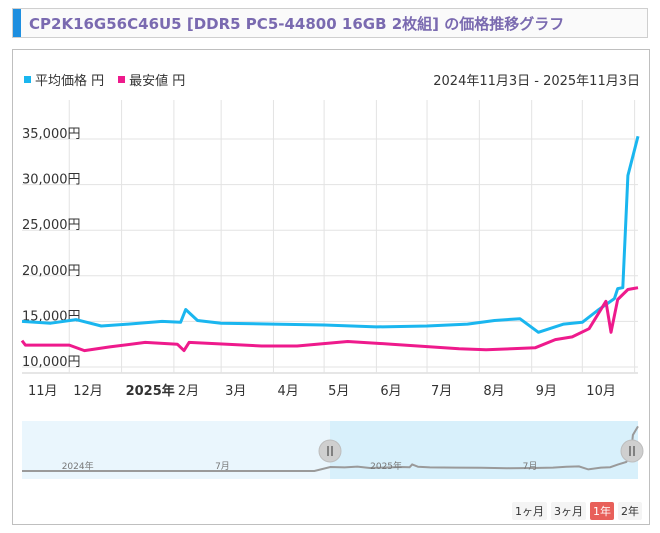 The height and width of the screenshot is (533, 660). Describe the element at coordinates (630, 511) in the screenshot. I see `range-button-2y: 2年` at that location.